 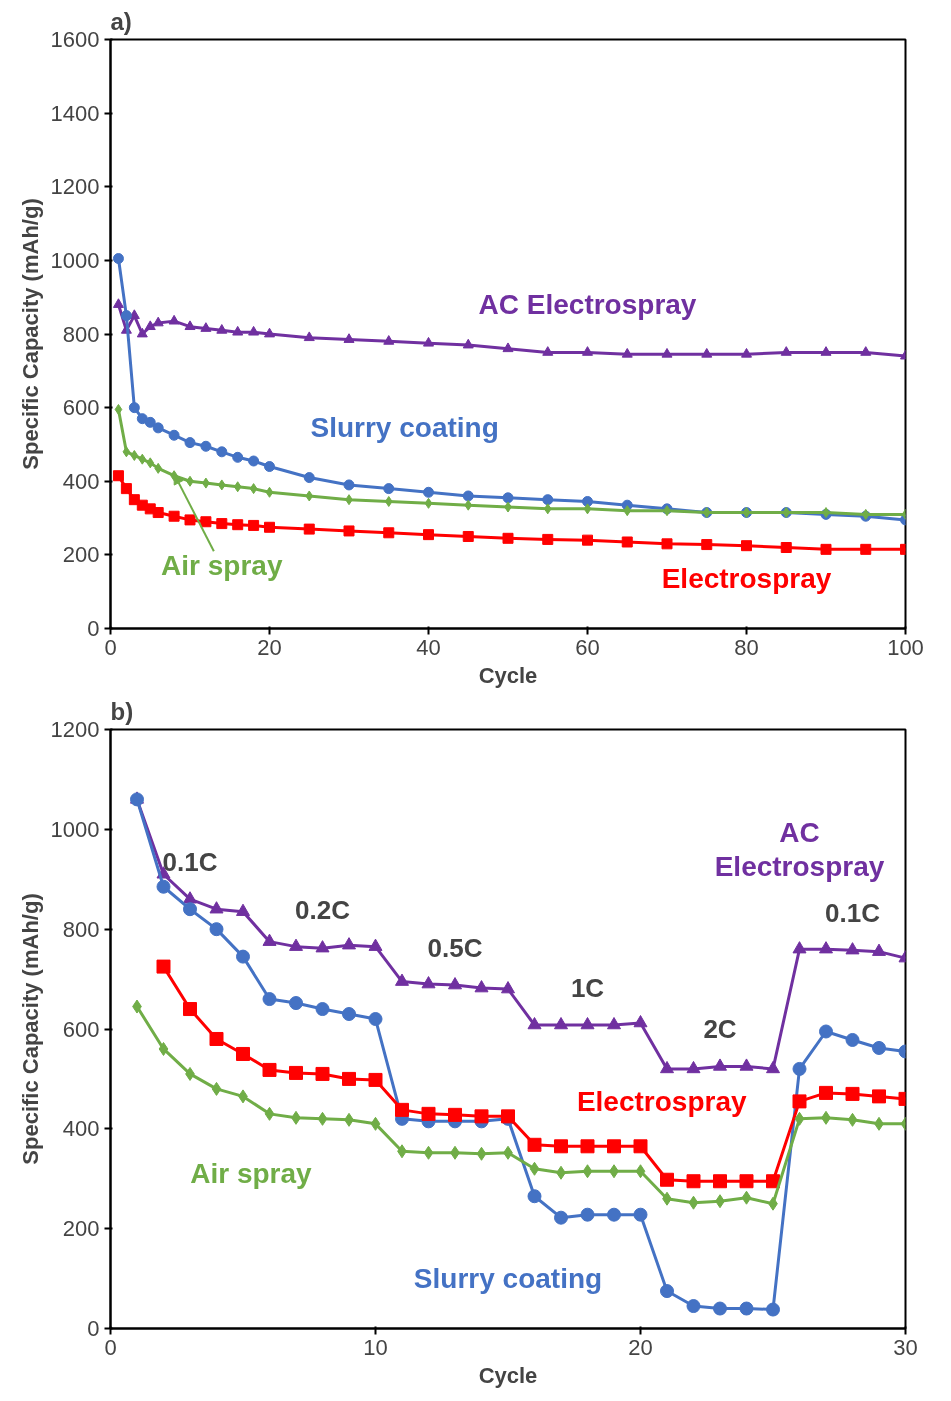 I want to click on series-label: Slurry coating, so click(x=508, y=1279).